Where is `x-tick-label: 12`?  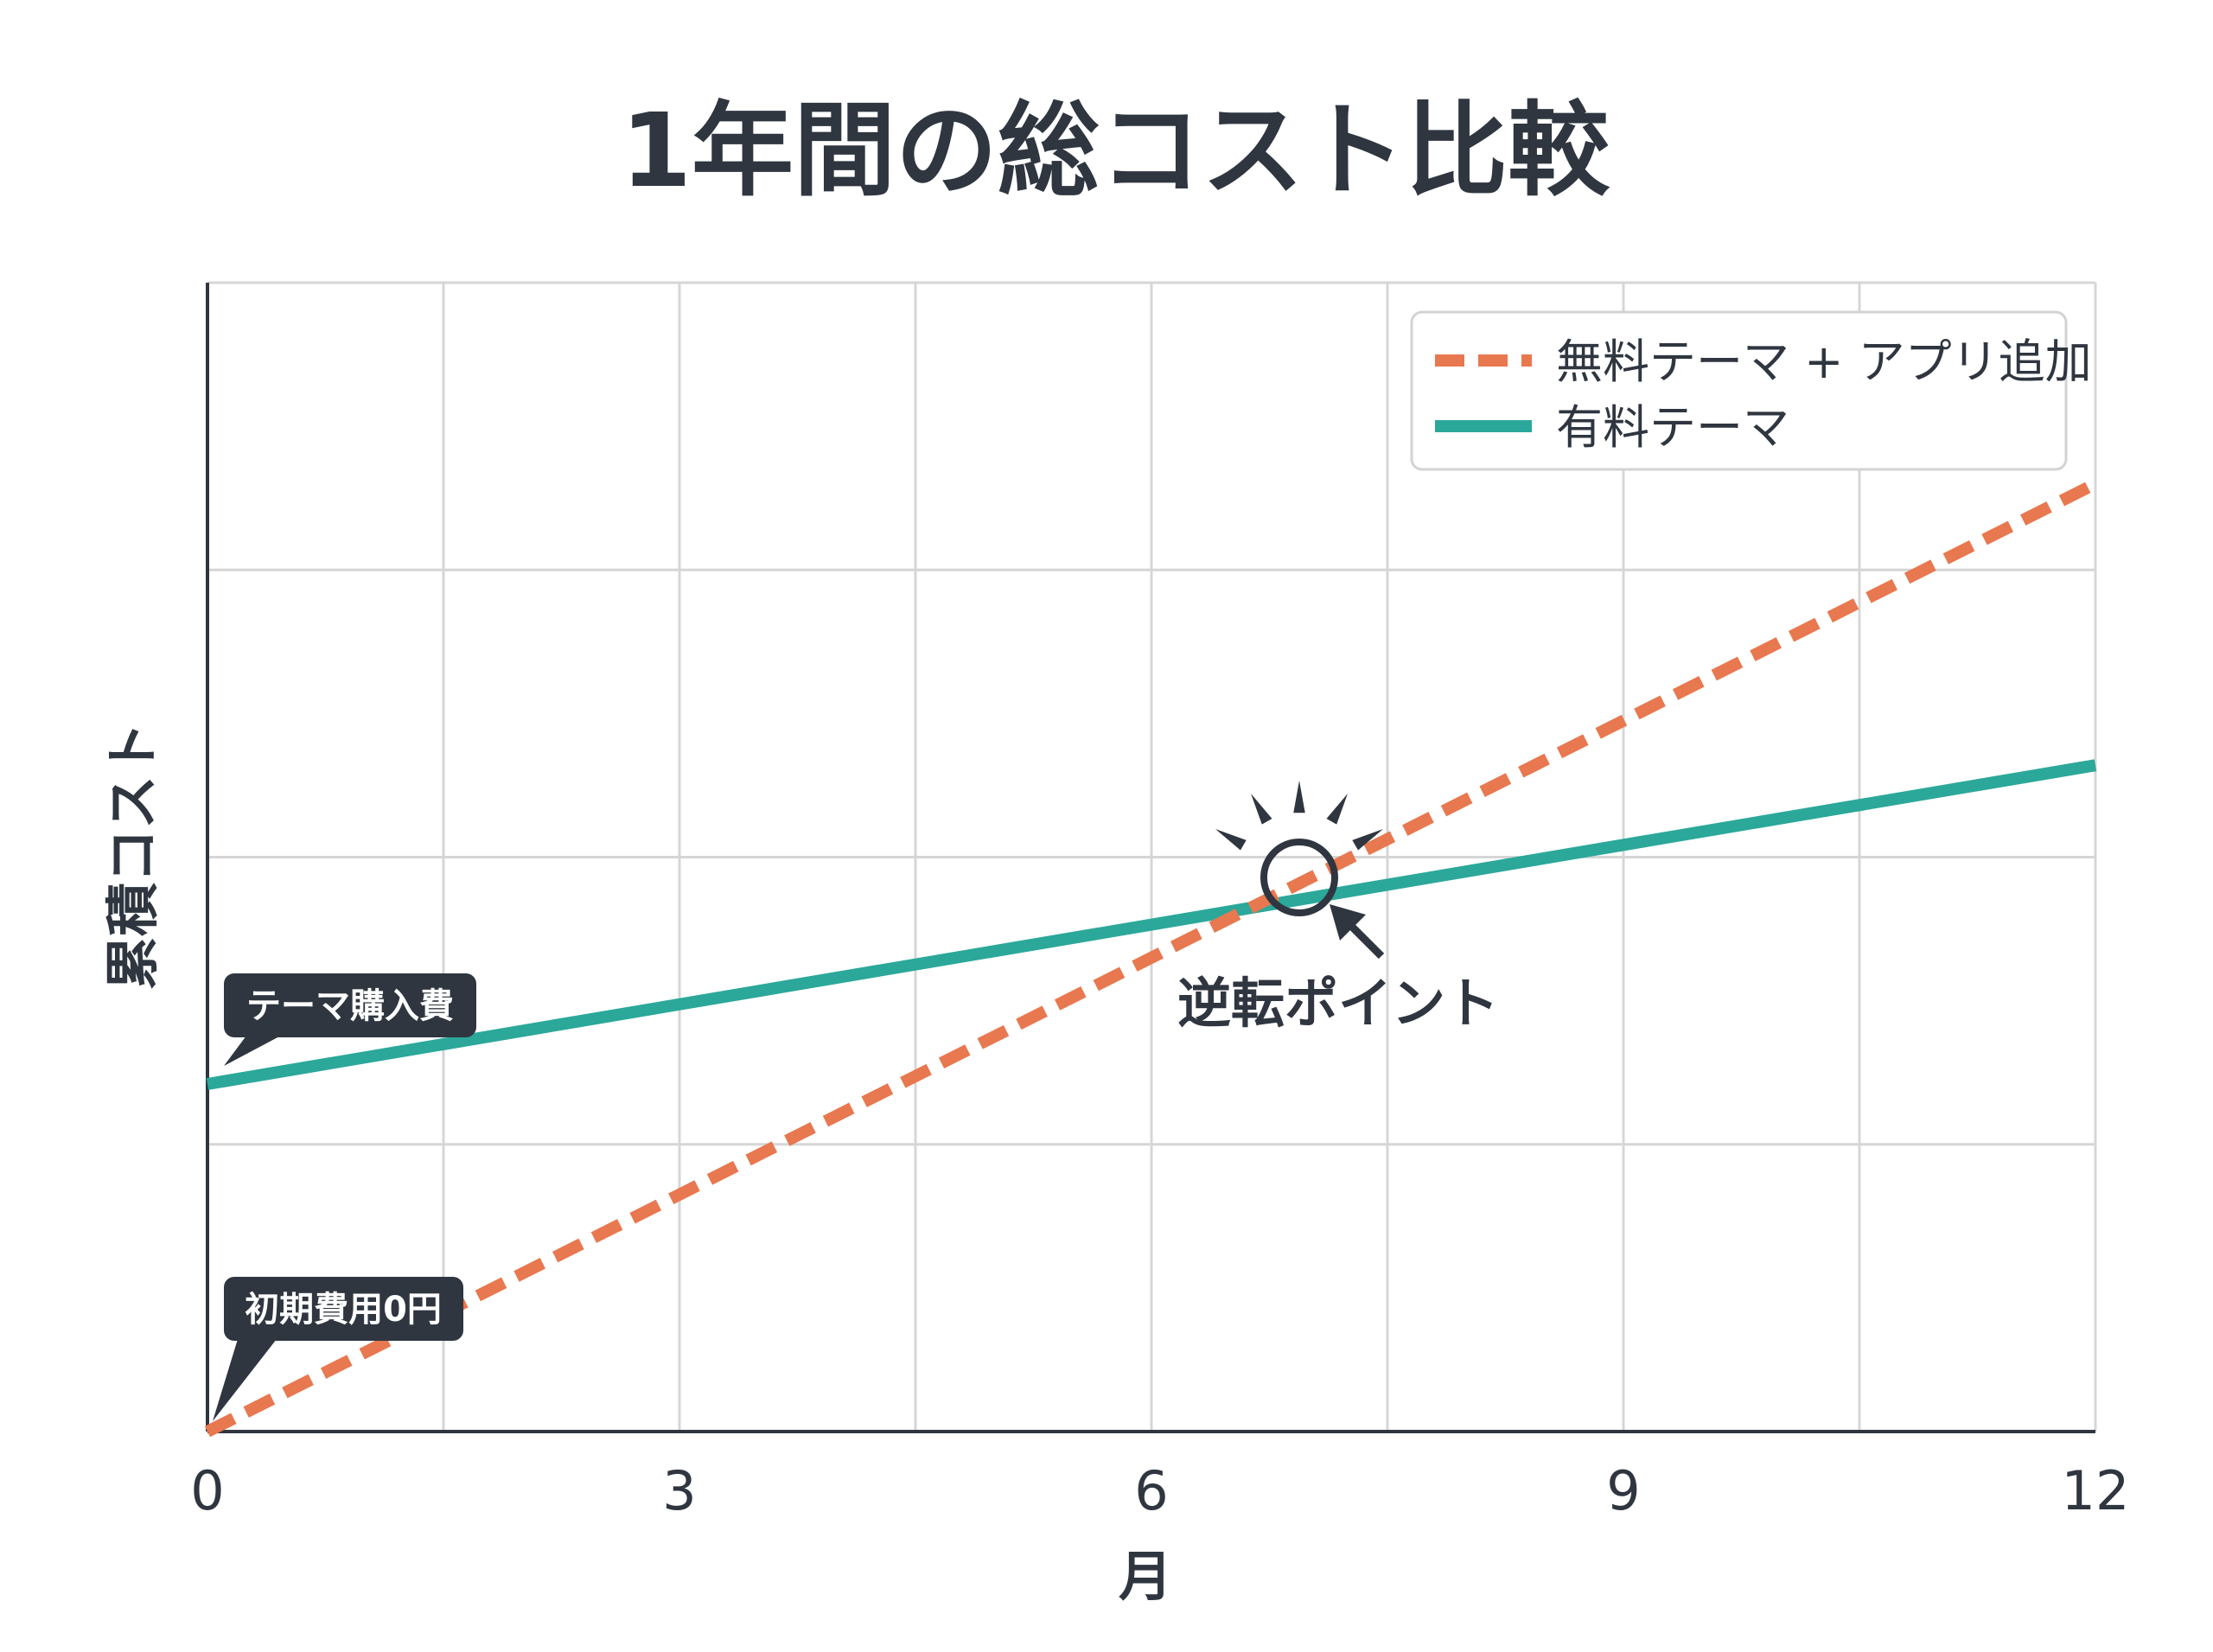
x-tick-label: 12 is located at coordinates (2096, 1491).